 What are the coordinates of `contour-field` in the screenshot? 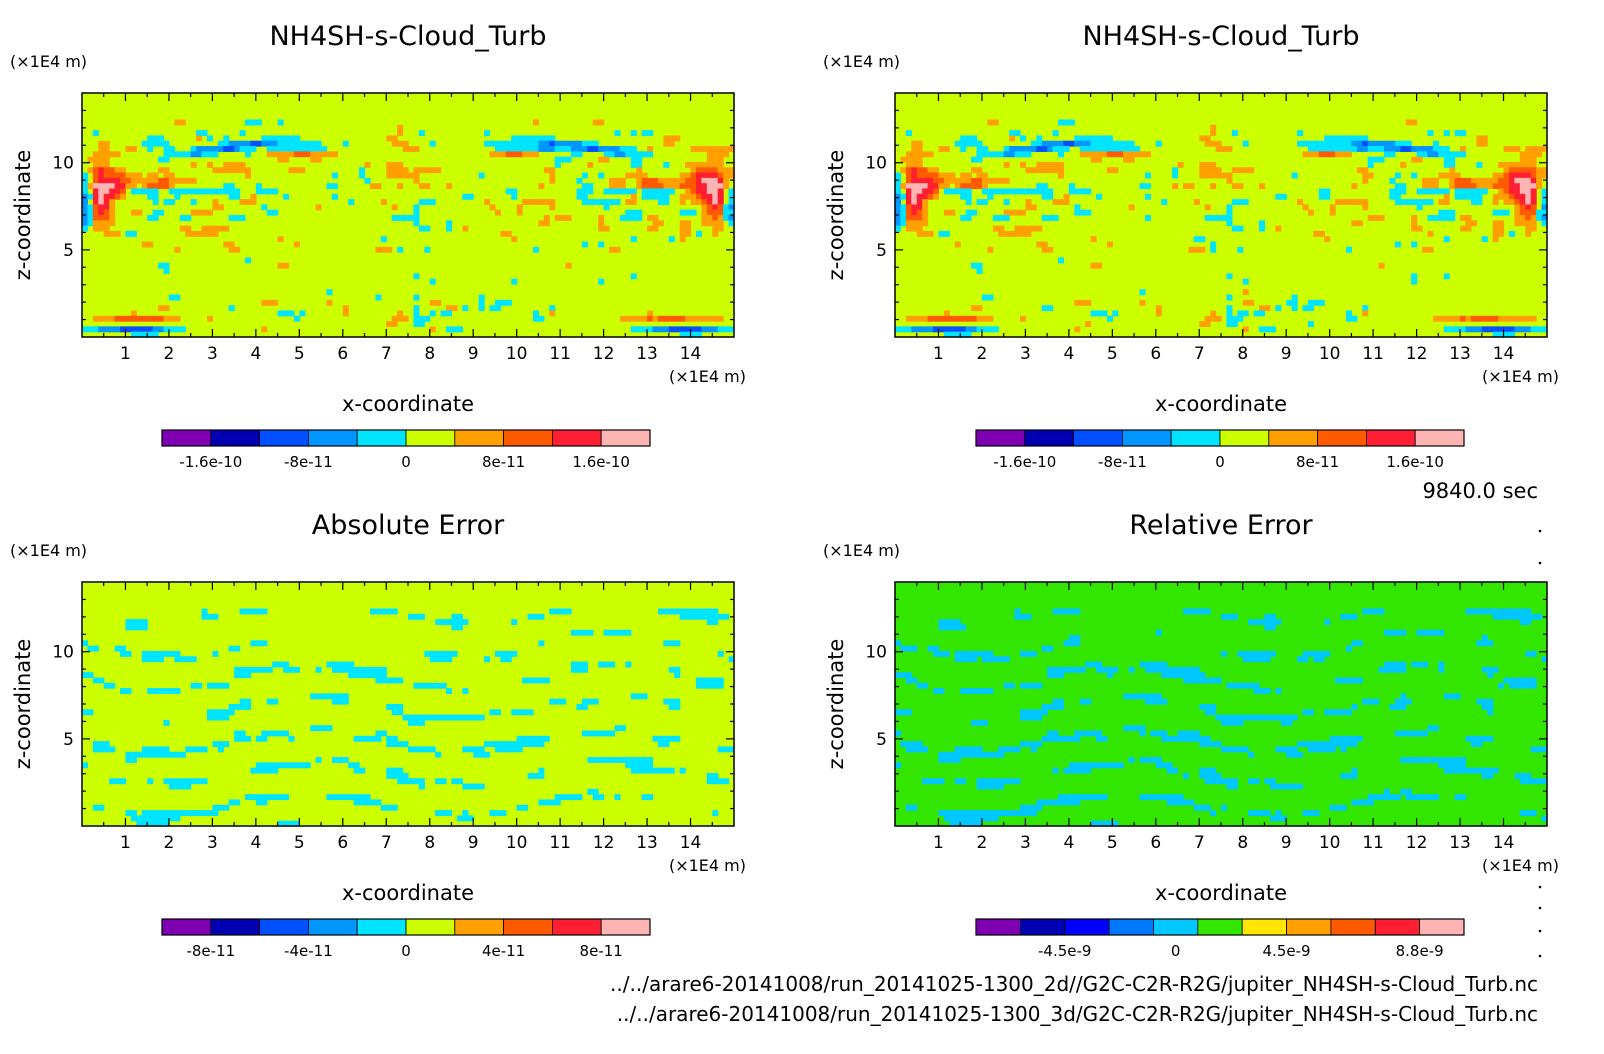 It's located at (1221, 215).